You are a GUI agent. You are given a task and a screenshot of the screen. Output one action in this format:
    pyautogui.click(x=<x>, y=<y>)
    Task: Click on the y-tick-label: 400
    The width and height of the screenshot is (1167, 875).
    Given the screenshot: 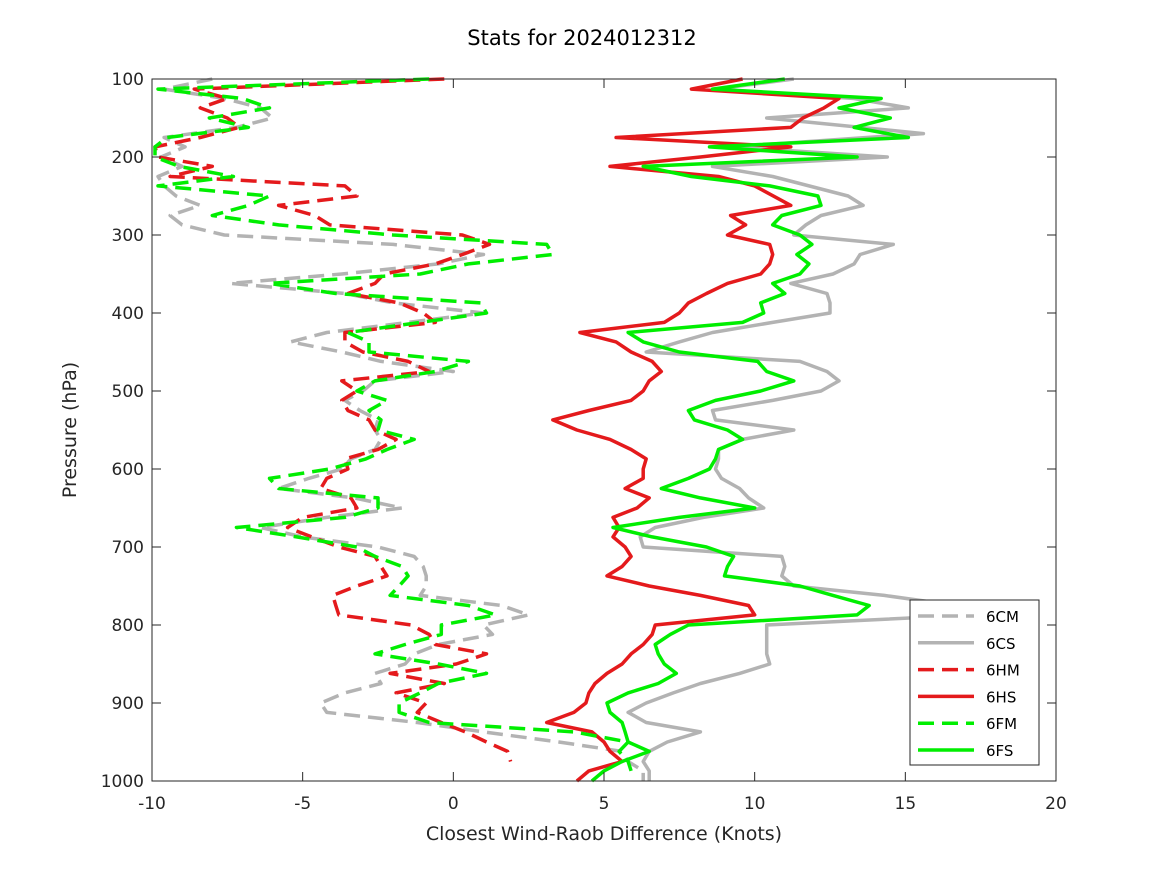 What is the action you would take?
    pyautogui.click(x=128, y=314)
    